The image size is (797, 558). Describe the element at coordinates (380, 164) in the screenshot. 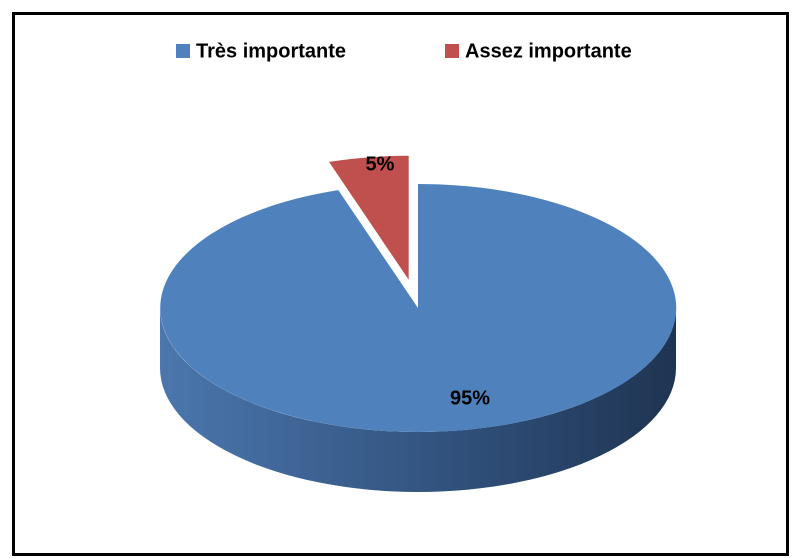

I see `data-label: 5%` at that location.